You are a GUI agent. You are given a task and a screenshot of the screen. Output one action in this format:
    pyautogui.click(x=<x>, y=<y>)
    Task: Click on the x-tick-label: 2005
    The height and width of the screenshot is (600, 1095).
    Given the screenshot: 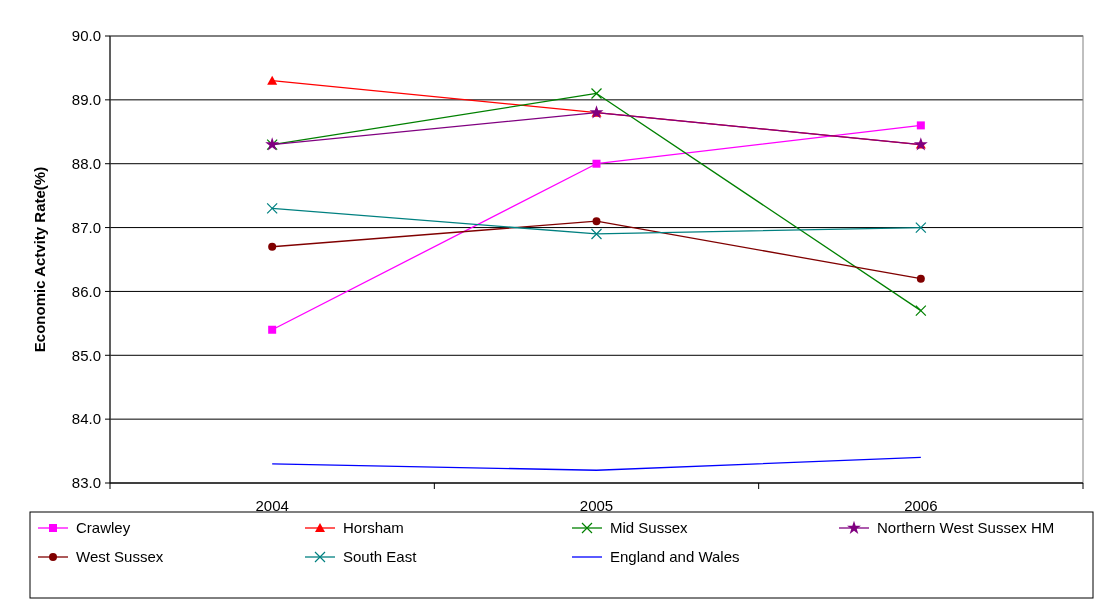 What is the action you would take?
    pyautogui.click(x=596, y=505)
    